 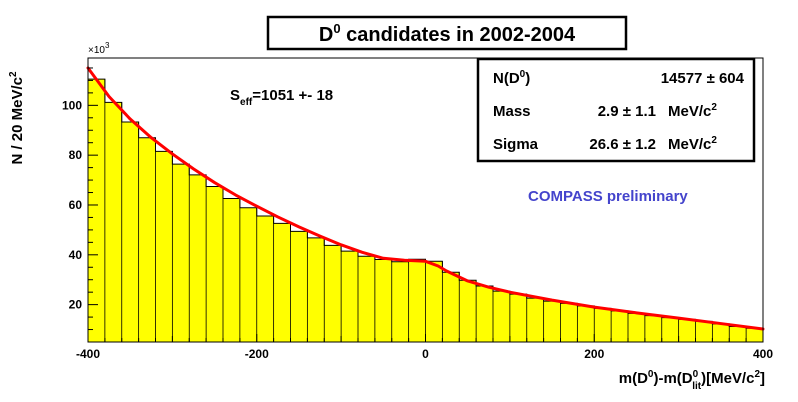 I want to click on fit-value-sigma: 26.6 ± 1.2, so click(x=622, y=144).